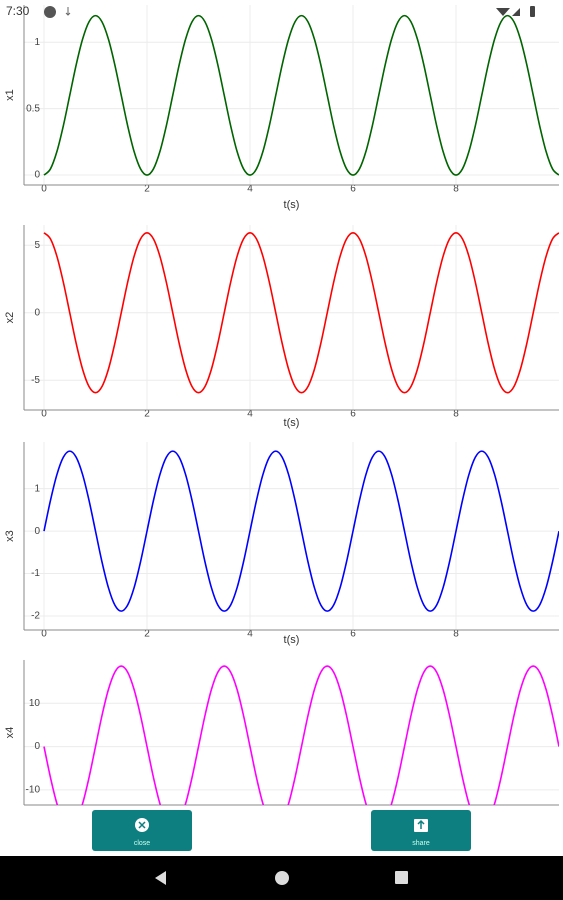  Describe the element at coordinates (503, 12) in the screenshot. I see `wifi-icon` at that location.